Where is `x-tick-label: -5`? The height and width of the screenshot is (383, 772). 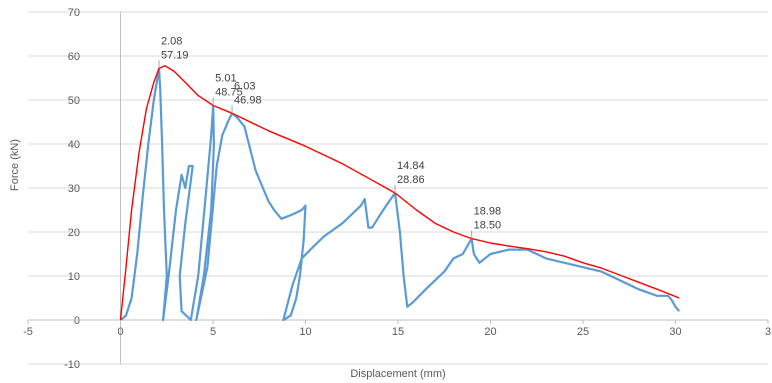
x-tick-label: -5 is located at coordinates (28, 332).